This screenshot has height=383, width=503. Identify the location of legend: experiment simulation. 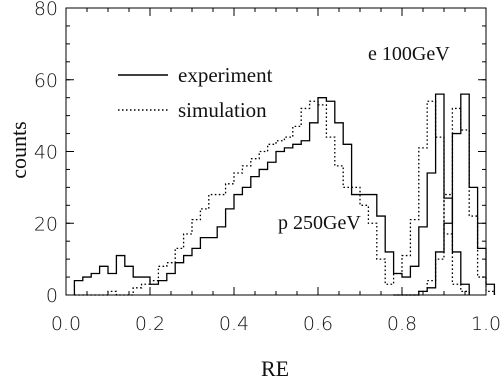
(195, 92).